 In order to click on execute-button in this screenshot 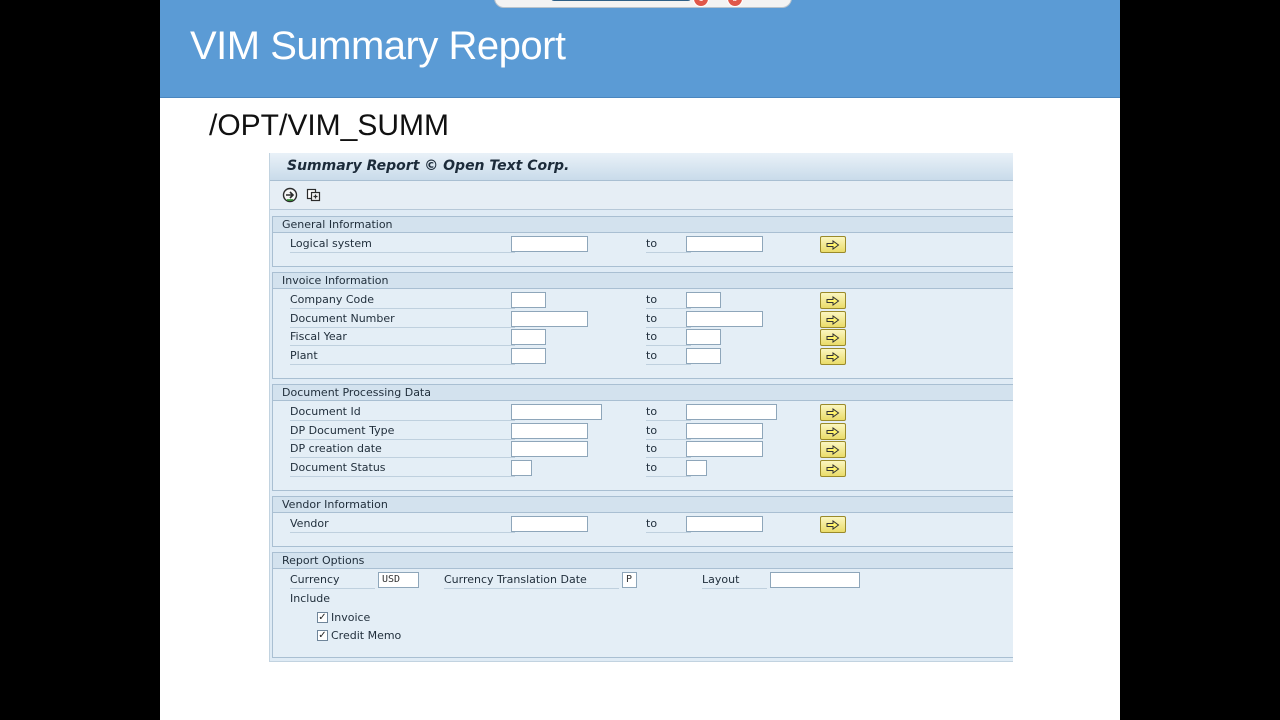, I will do `click(290, 195)`.